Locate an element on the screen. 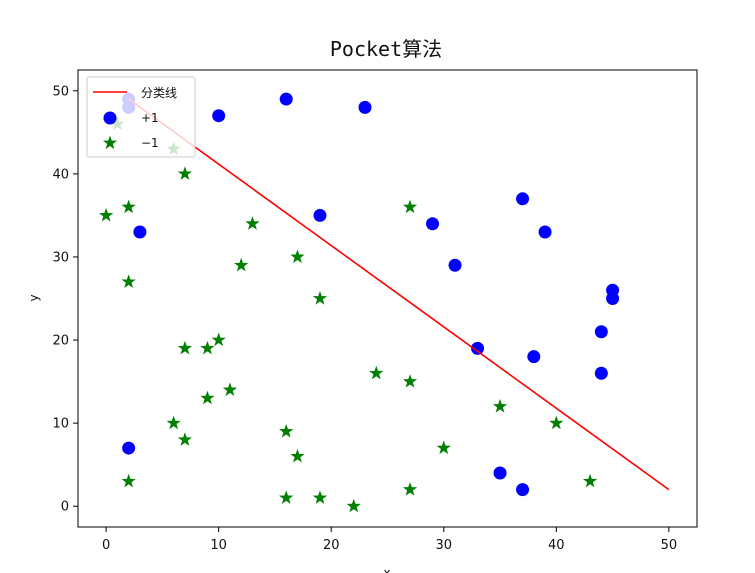  x-tick-label: 10 is located at coordinates (218, 545).